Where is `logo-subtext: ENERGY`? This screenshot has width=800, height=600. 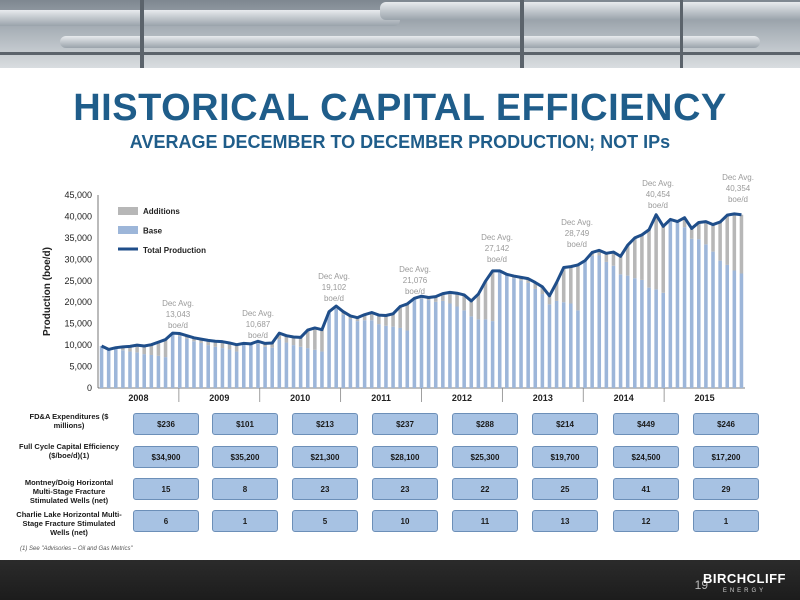 logo-subtext: ENERGY is located at coordinates (744, 591).